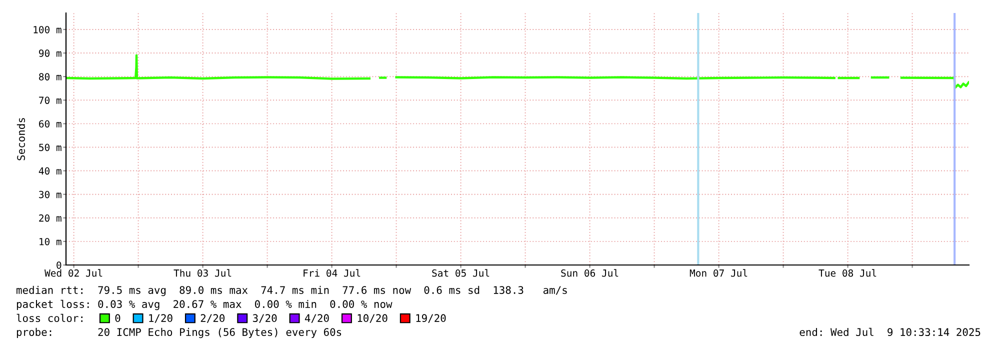  Describe the element at coordinates (316, 318) in the screenshot. I see `legend-label: 4/20` at that location.